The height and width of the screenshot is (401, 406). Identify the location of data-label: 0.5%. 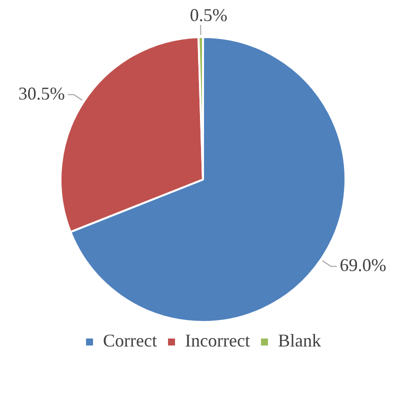
(209, 14).